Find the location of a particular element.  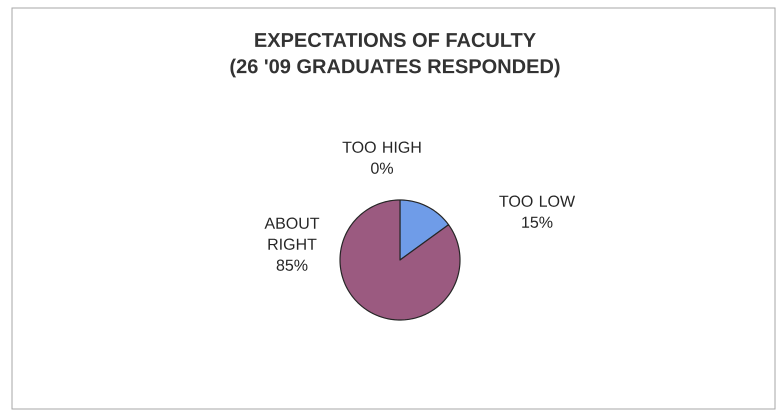

data-label: 85% is located at coordinates (292, 265).